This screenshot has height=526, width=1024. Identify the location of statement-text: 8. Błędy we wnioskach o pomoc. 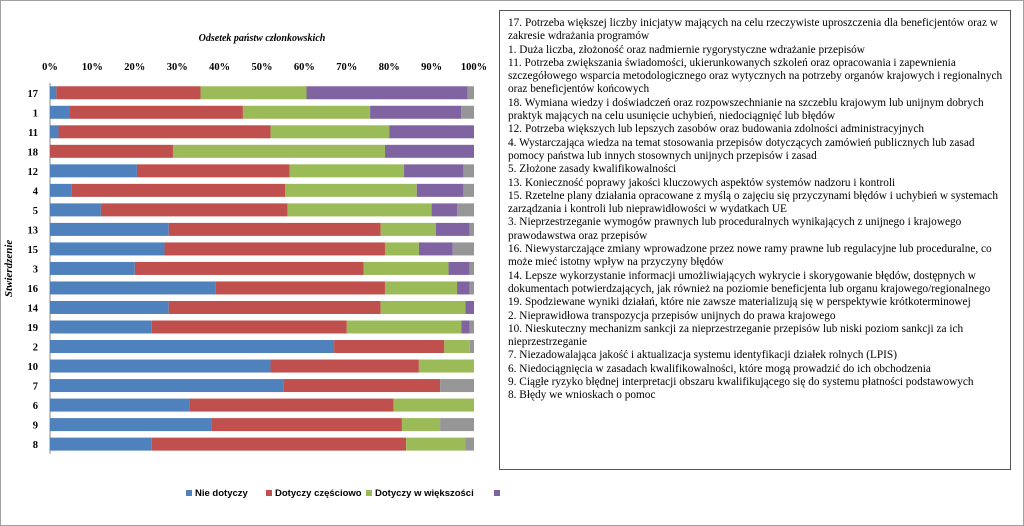
(582, 395).